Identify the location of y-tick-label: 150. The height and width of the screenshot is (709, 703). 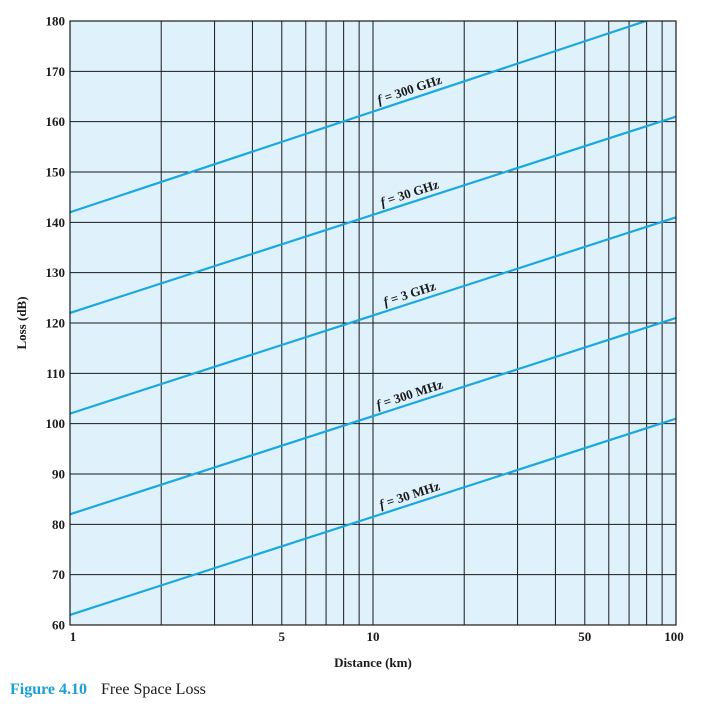
(56, 172).